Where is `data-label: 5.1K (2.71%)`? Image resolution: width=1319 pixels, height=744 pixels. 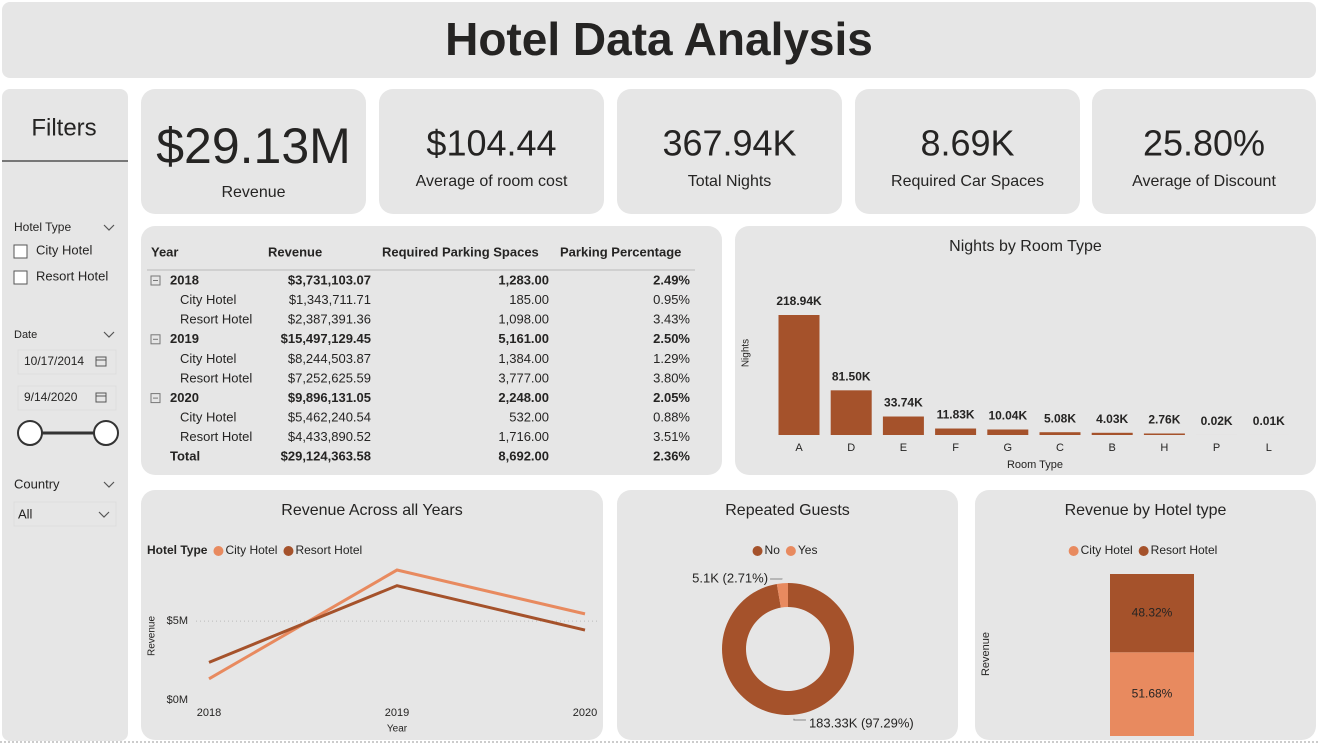 data-label: 5.1K (2.71%) is located at coordinates (730, 577).